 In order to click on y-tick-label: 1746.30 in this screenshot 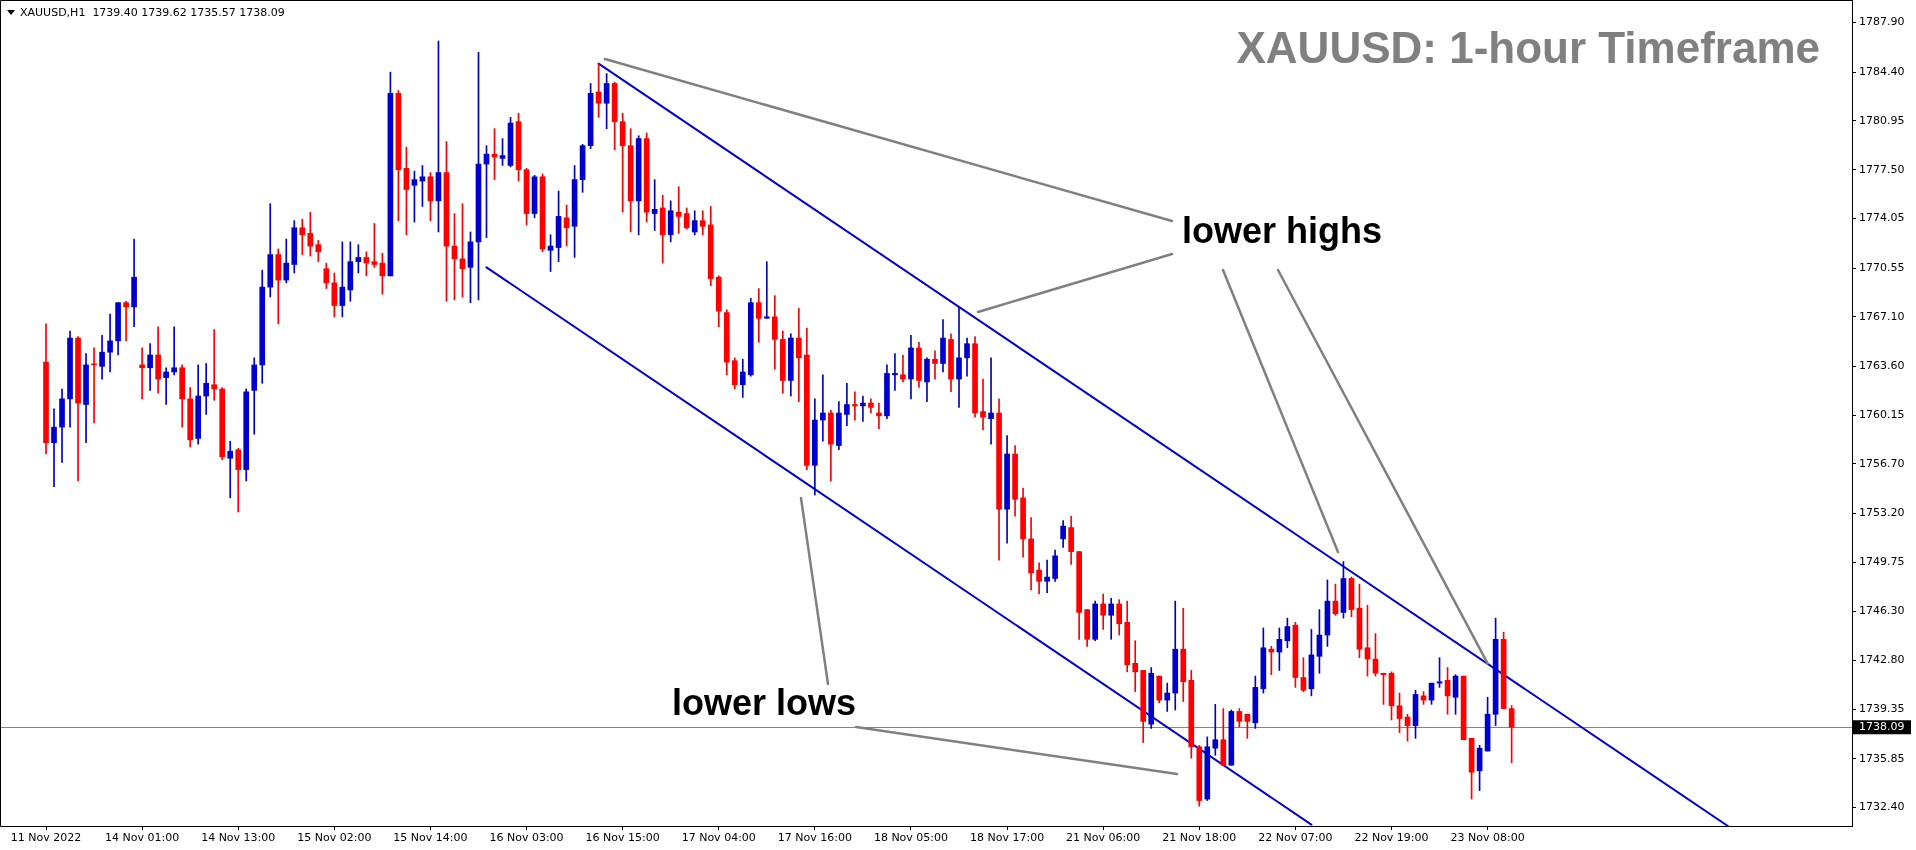, I will do `click(1882, 610)`.